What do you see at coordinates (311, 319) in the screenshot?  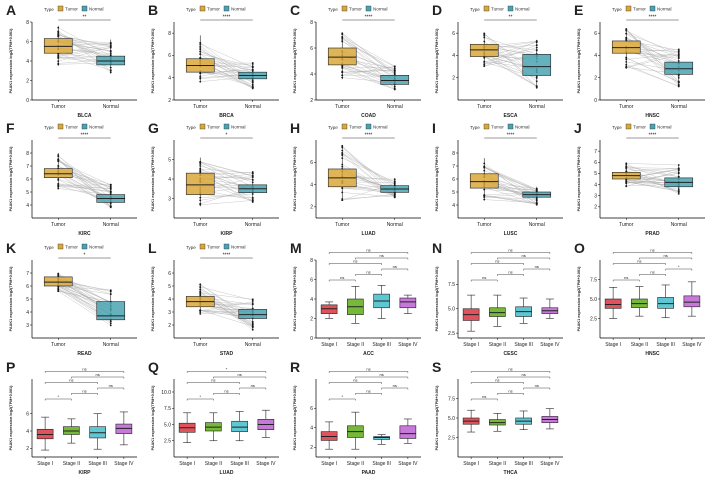 I see `y-tick-label: 2` at bounding box center [311, 319].